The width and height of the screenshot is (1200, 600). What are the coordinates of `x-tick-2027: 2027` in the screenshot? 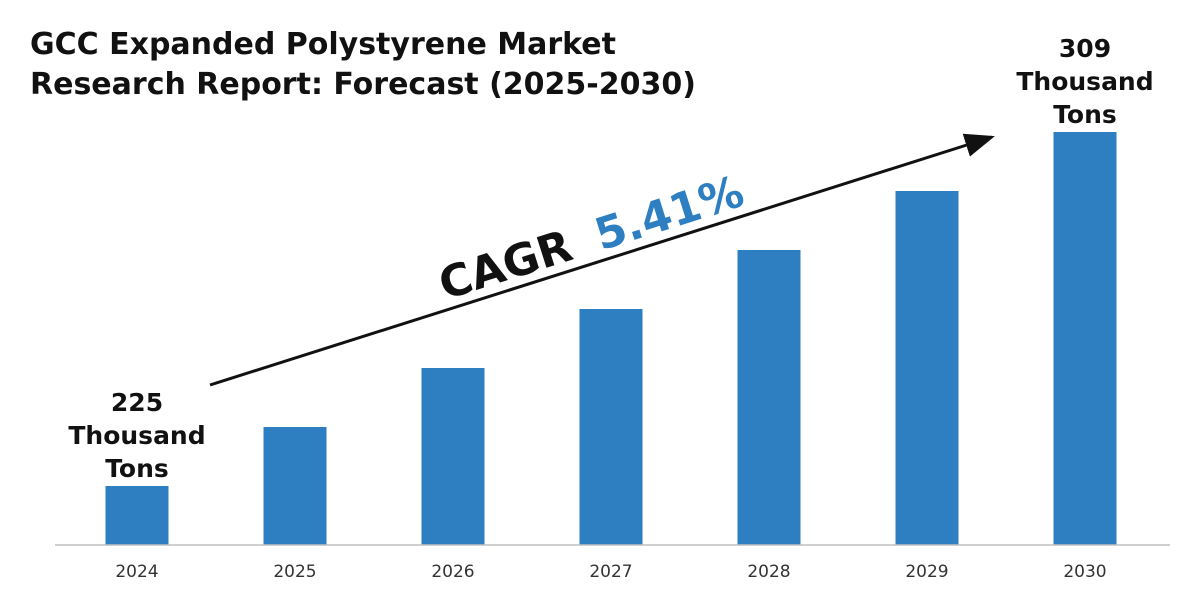 It's located at (610, 572).